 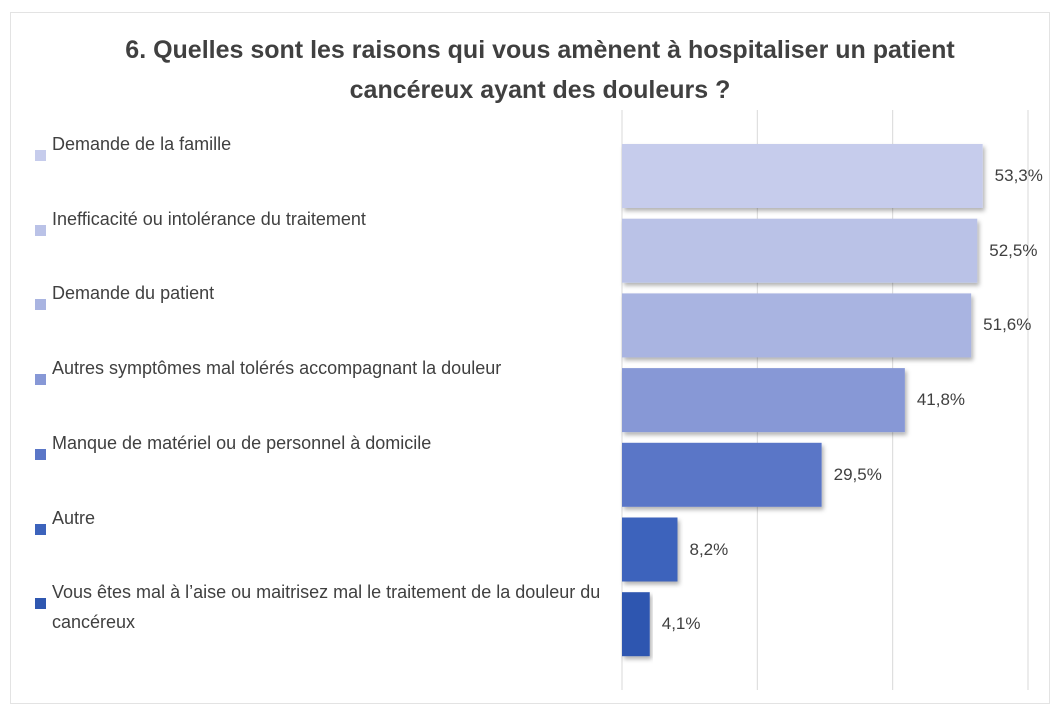 I want to click on value-label: 4,1%, so click(x=681, y=624).